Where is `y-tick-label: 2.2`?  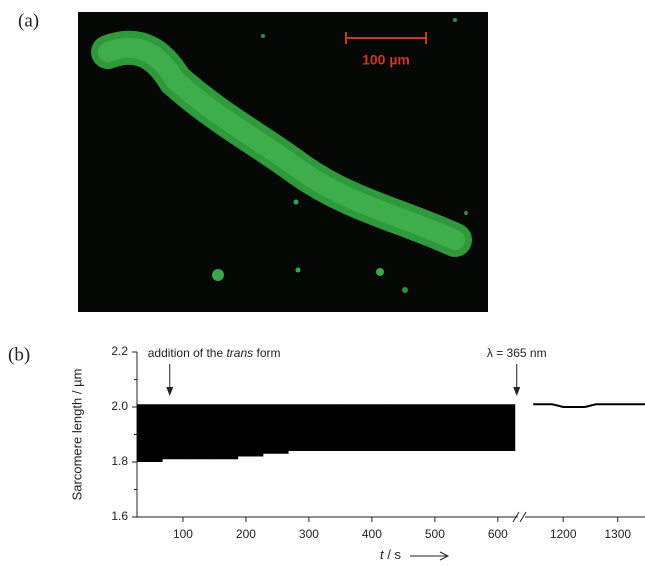
y-tick-label: 2.2 is located at coordinates (119, 351).